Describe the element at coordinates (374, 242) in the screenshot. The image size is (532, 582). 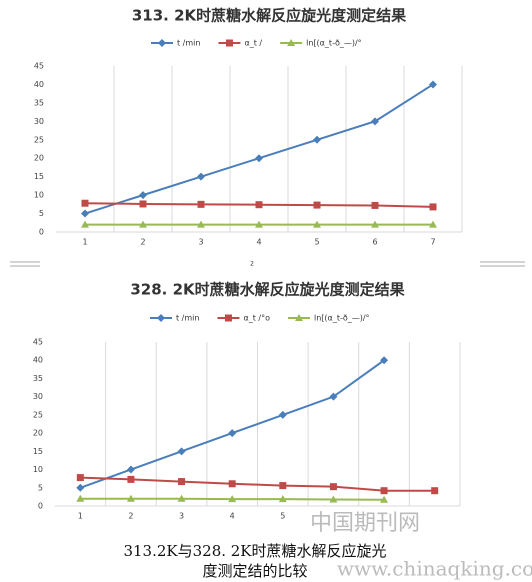
I see `x-tick-label: 6` at that location.